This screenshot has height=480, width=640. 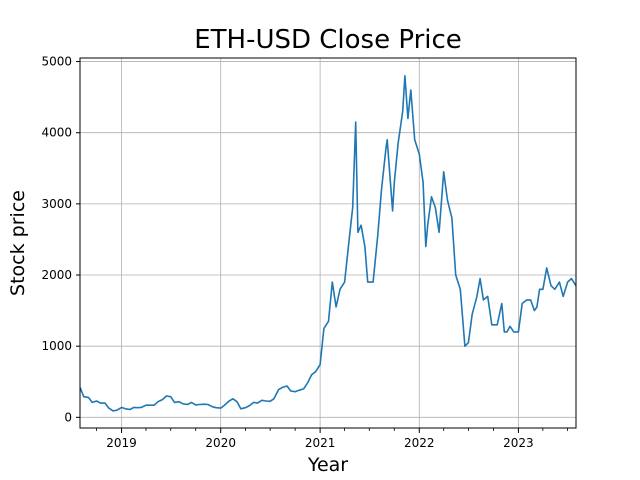 I want to click on x-tick-label: 2020, so click(x=220, y=443).